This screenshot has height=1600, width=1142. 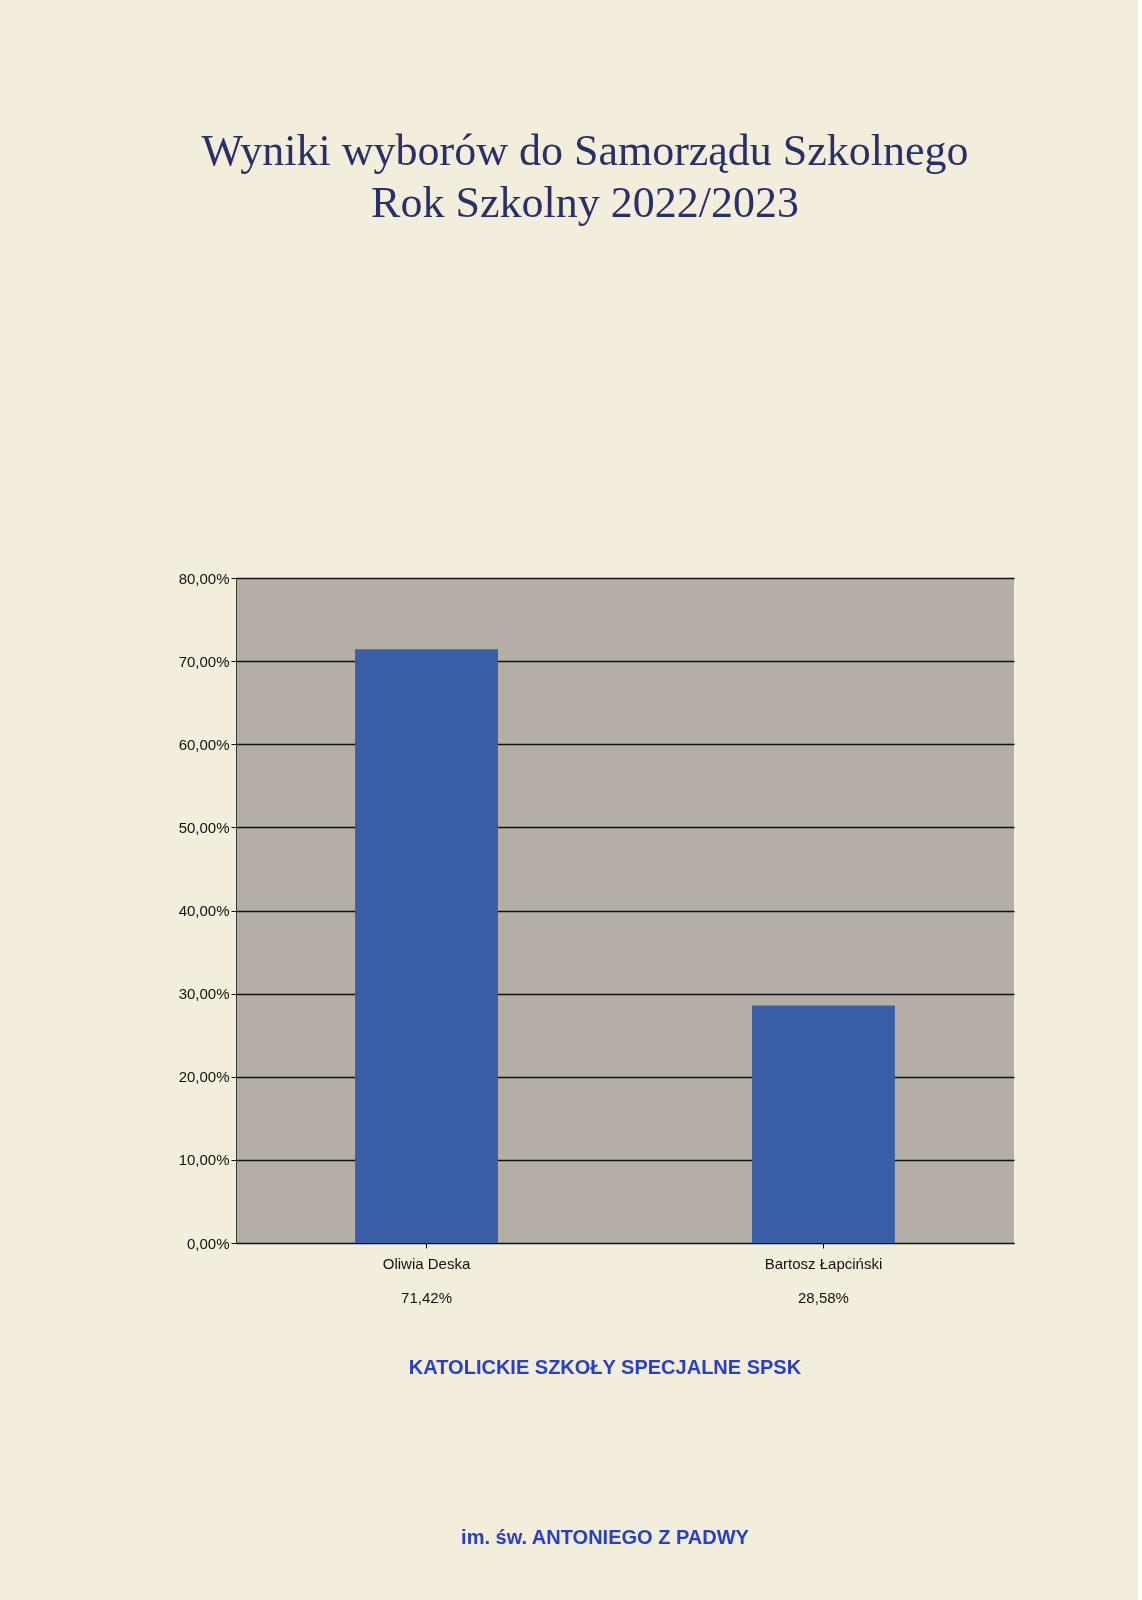 I want to click on x-tick-label: Bartosz Łapciński, so click(x=823, y=1263).